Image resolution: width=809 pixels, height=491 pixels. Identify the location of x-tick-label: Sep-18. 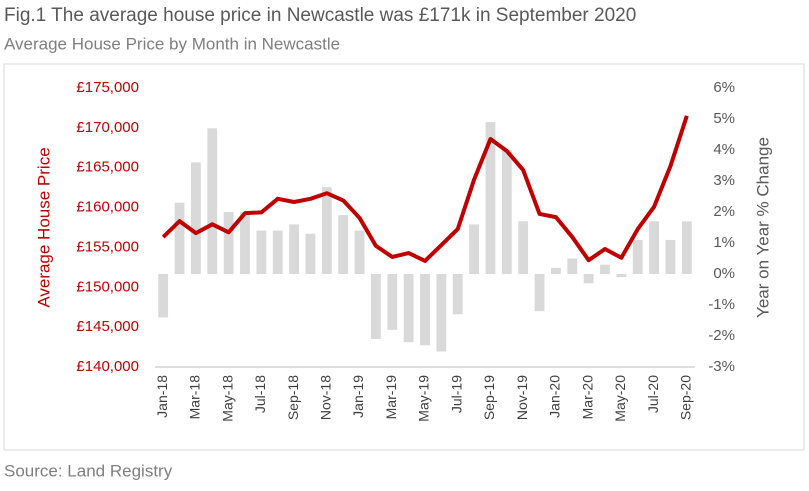
(293, 397).